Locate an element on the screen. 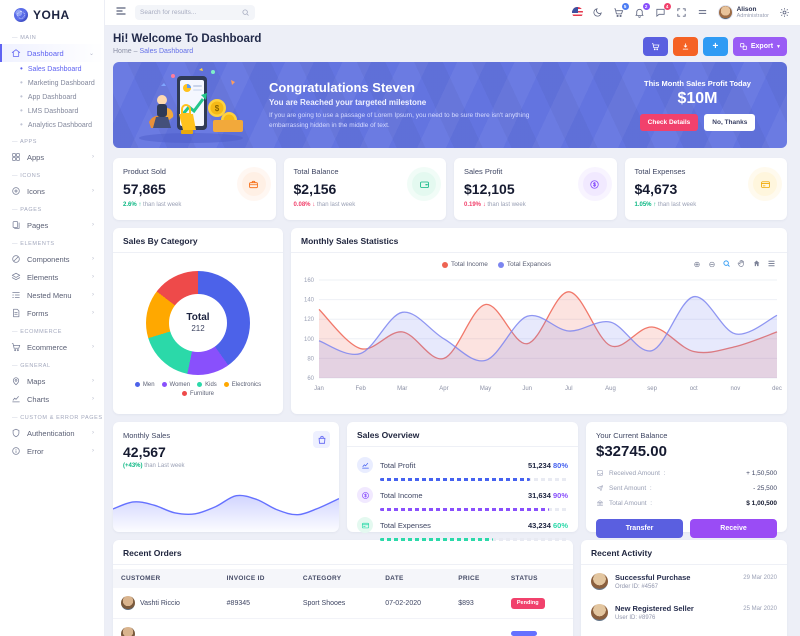  reset-home-icon is located at coordinates (757, 264).